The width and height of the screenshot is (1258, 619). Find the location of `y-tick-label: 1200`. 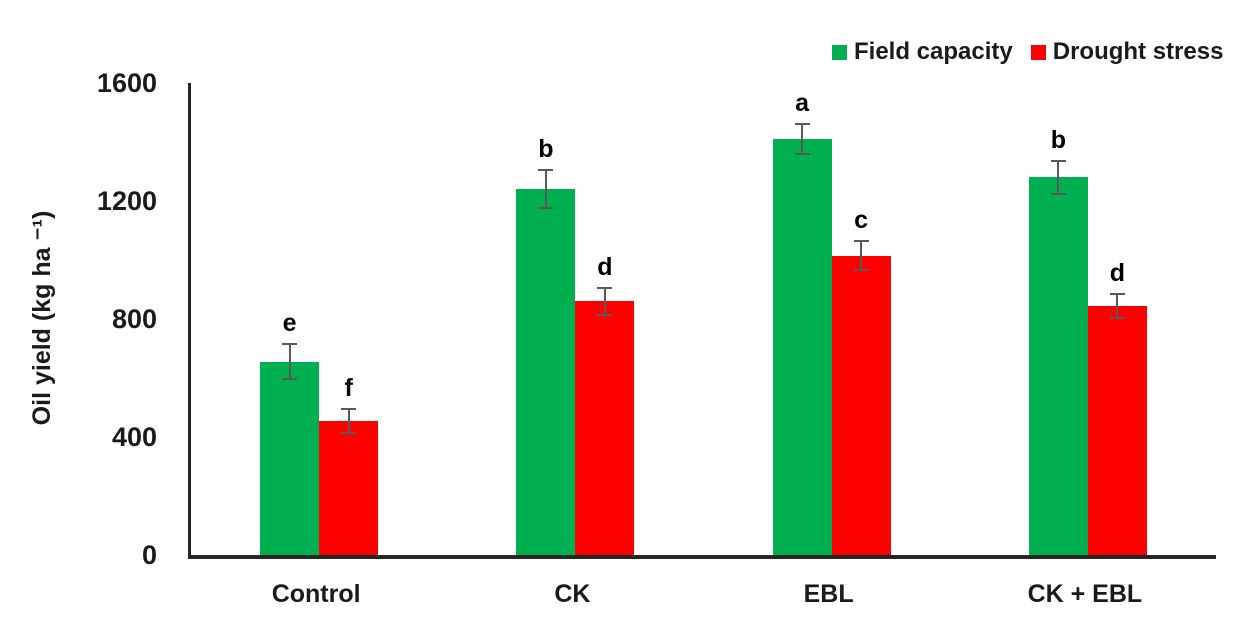

y-tick-label: 1200 is located at coordinates (126, 201).